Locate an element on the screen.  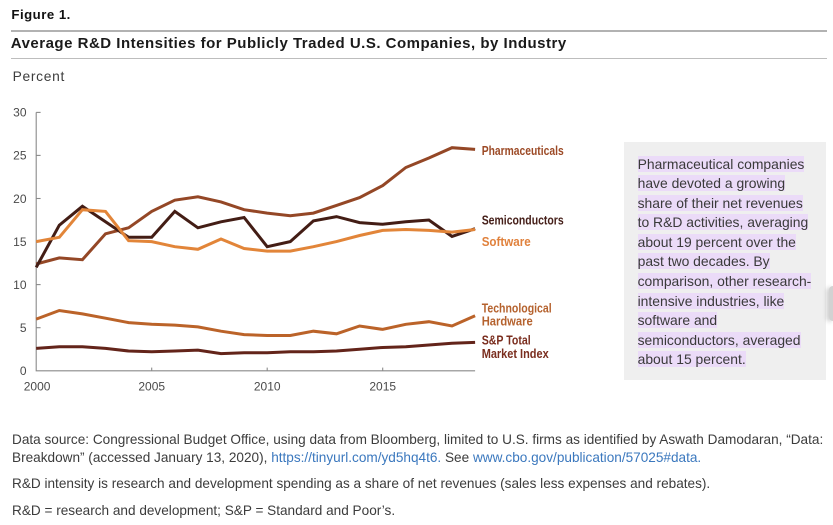
svg-text: Pharmaceuticals is located at coordinates (523, 151).